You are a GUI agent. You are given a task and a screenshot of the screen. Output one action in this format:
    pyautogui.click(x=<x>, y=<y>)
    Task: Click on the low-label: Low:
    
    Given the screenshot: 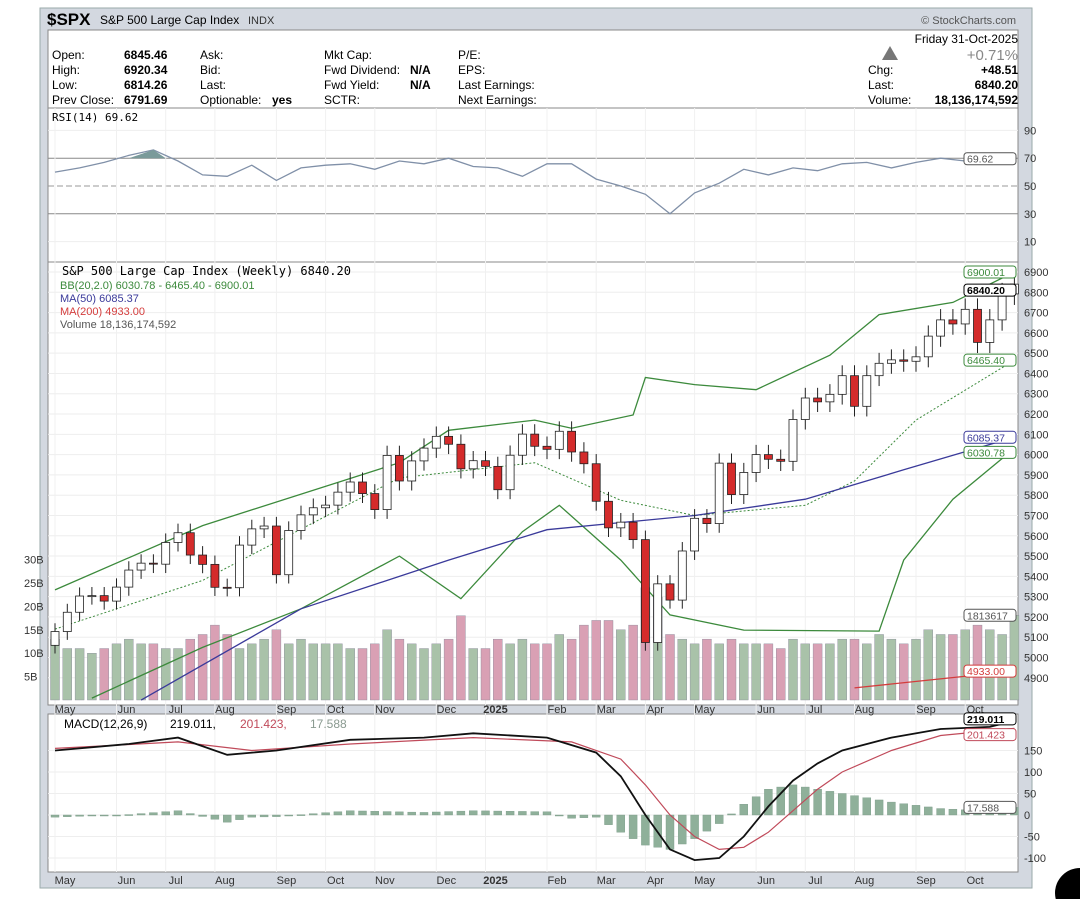 What is the action you would take?
    pyautogui.click(x=64, y=85)
    